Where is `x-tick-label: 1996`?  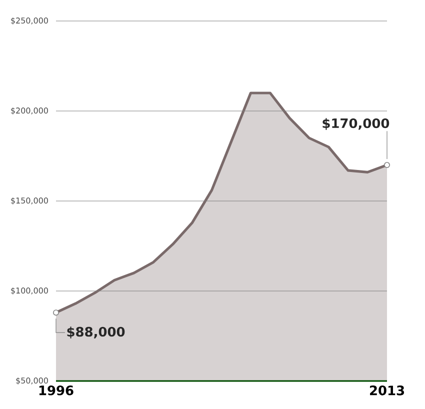
x-tick-label: 1996 is located at coordinates (56, 391).